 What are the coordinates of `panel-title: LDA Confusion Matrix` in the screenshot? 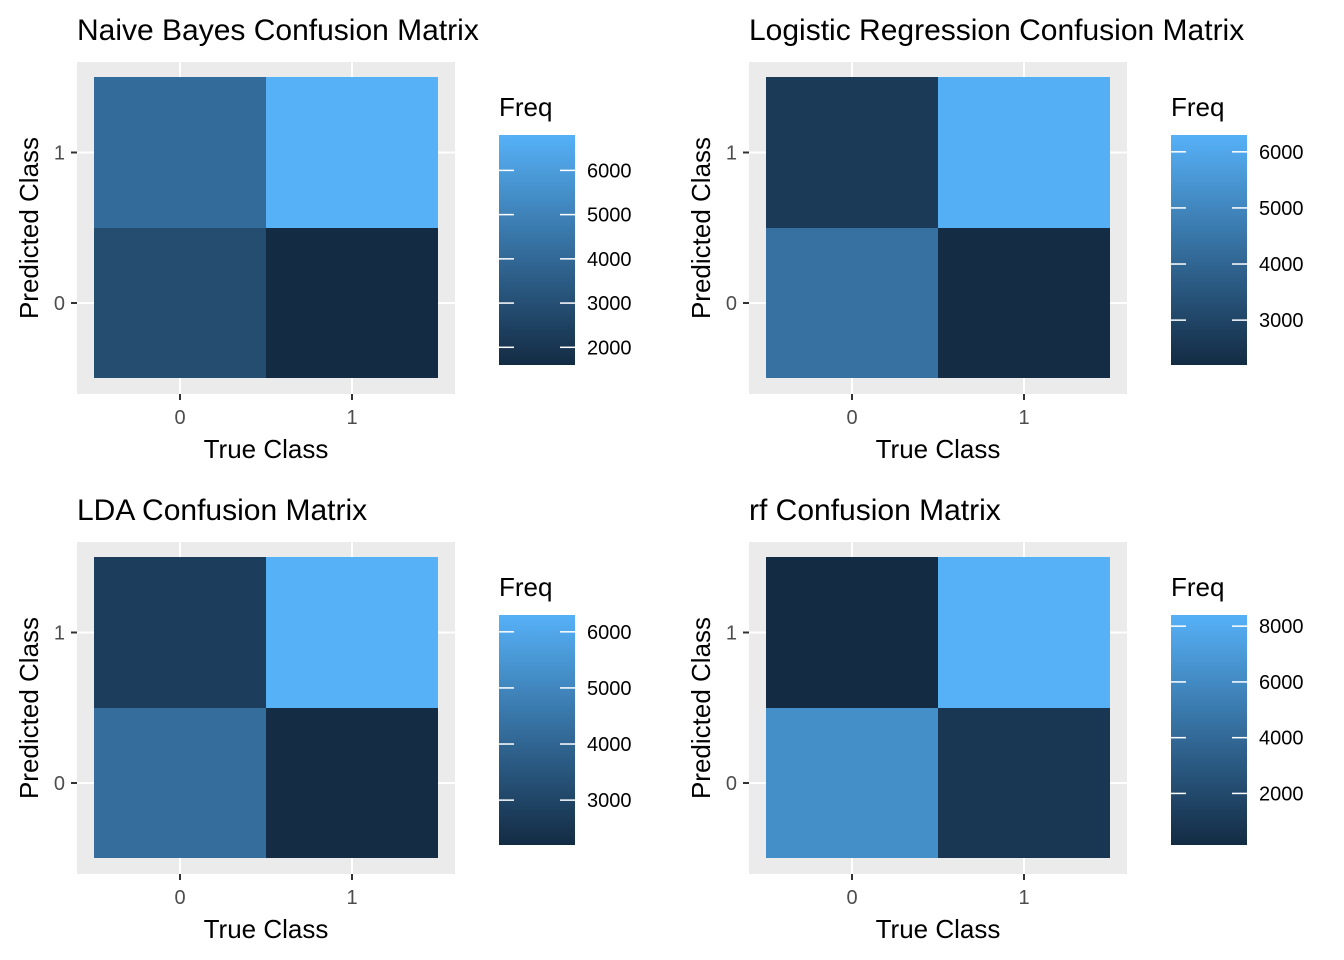 It's located at (222, 510).